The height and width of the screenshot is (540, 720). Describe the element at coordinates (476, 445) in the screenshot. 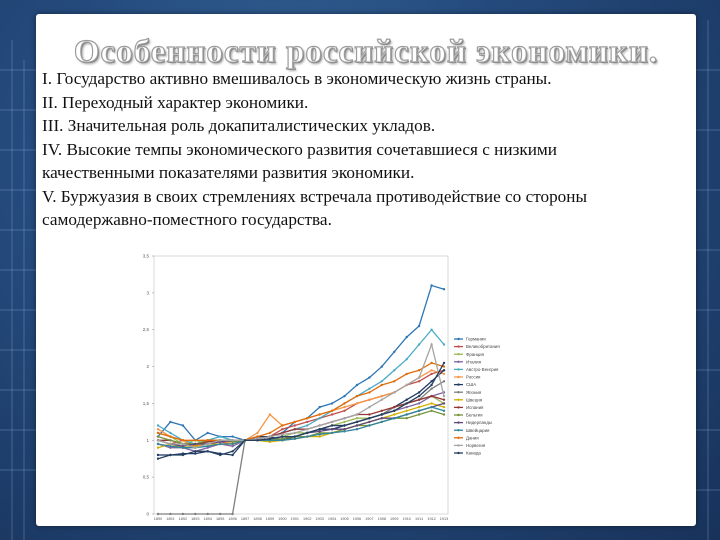

I see `legend-label: Норвегия` at that location.